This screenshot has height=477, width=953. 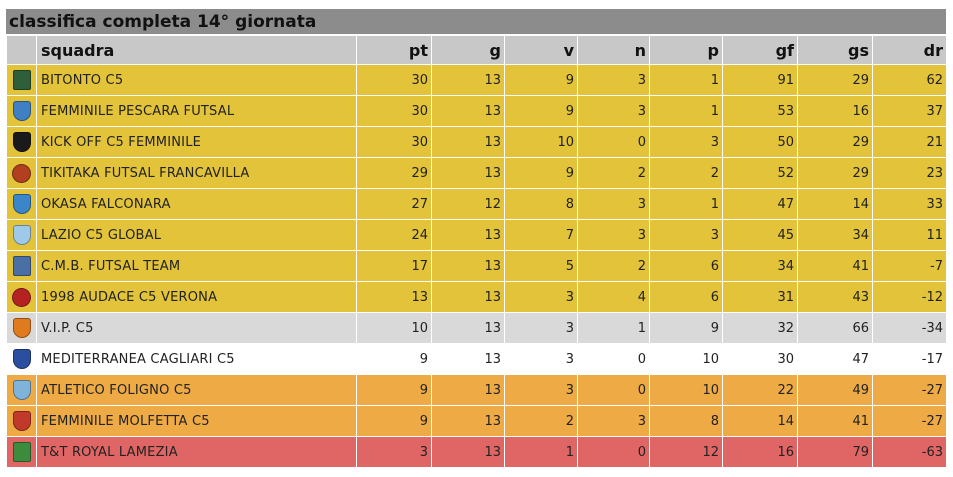 What do you see at coordinates (760, 421) in the screenshot?
I see `goals-for-cell: 14` at bounding box center [760, 421].